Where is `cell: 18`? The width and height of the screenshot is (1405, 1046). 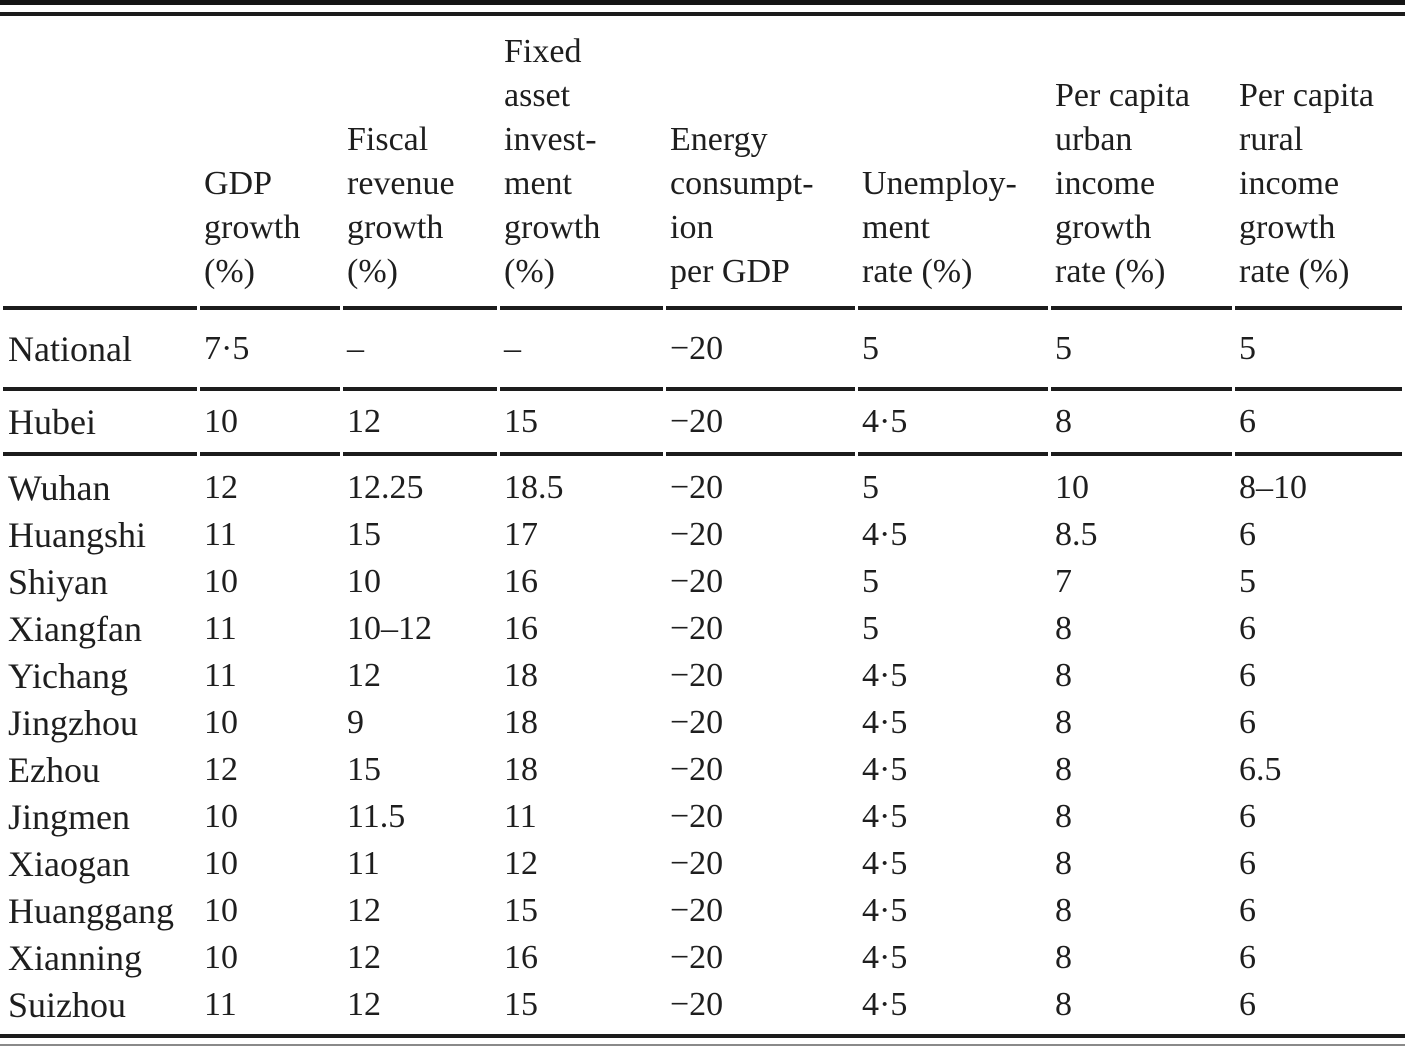 cell: 18 is located at coordinates (521, 675).